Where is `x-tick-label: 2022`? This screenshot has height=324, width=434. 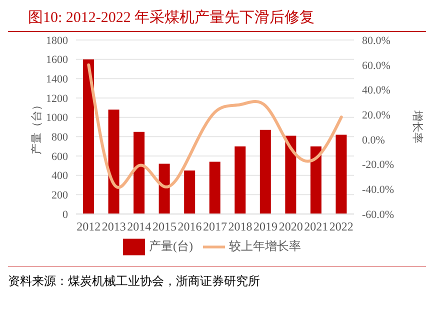 x-tick-label: 2022 is located at coordinates (341, 227).